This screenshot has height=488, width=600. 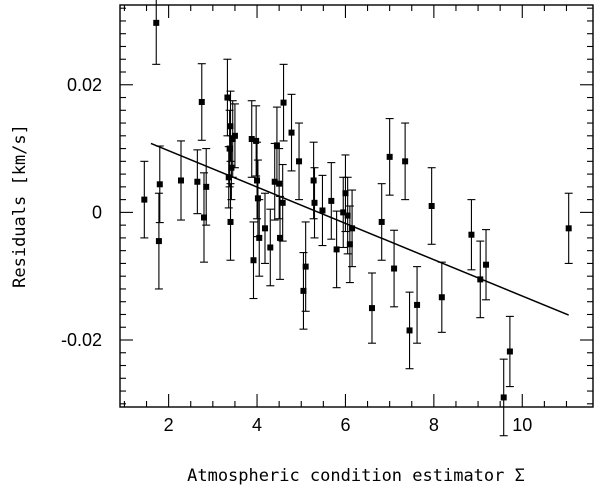 I want to click on y-tick-label: 0, so click(x=97, y=212).